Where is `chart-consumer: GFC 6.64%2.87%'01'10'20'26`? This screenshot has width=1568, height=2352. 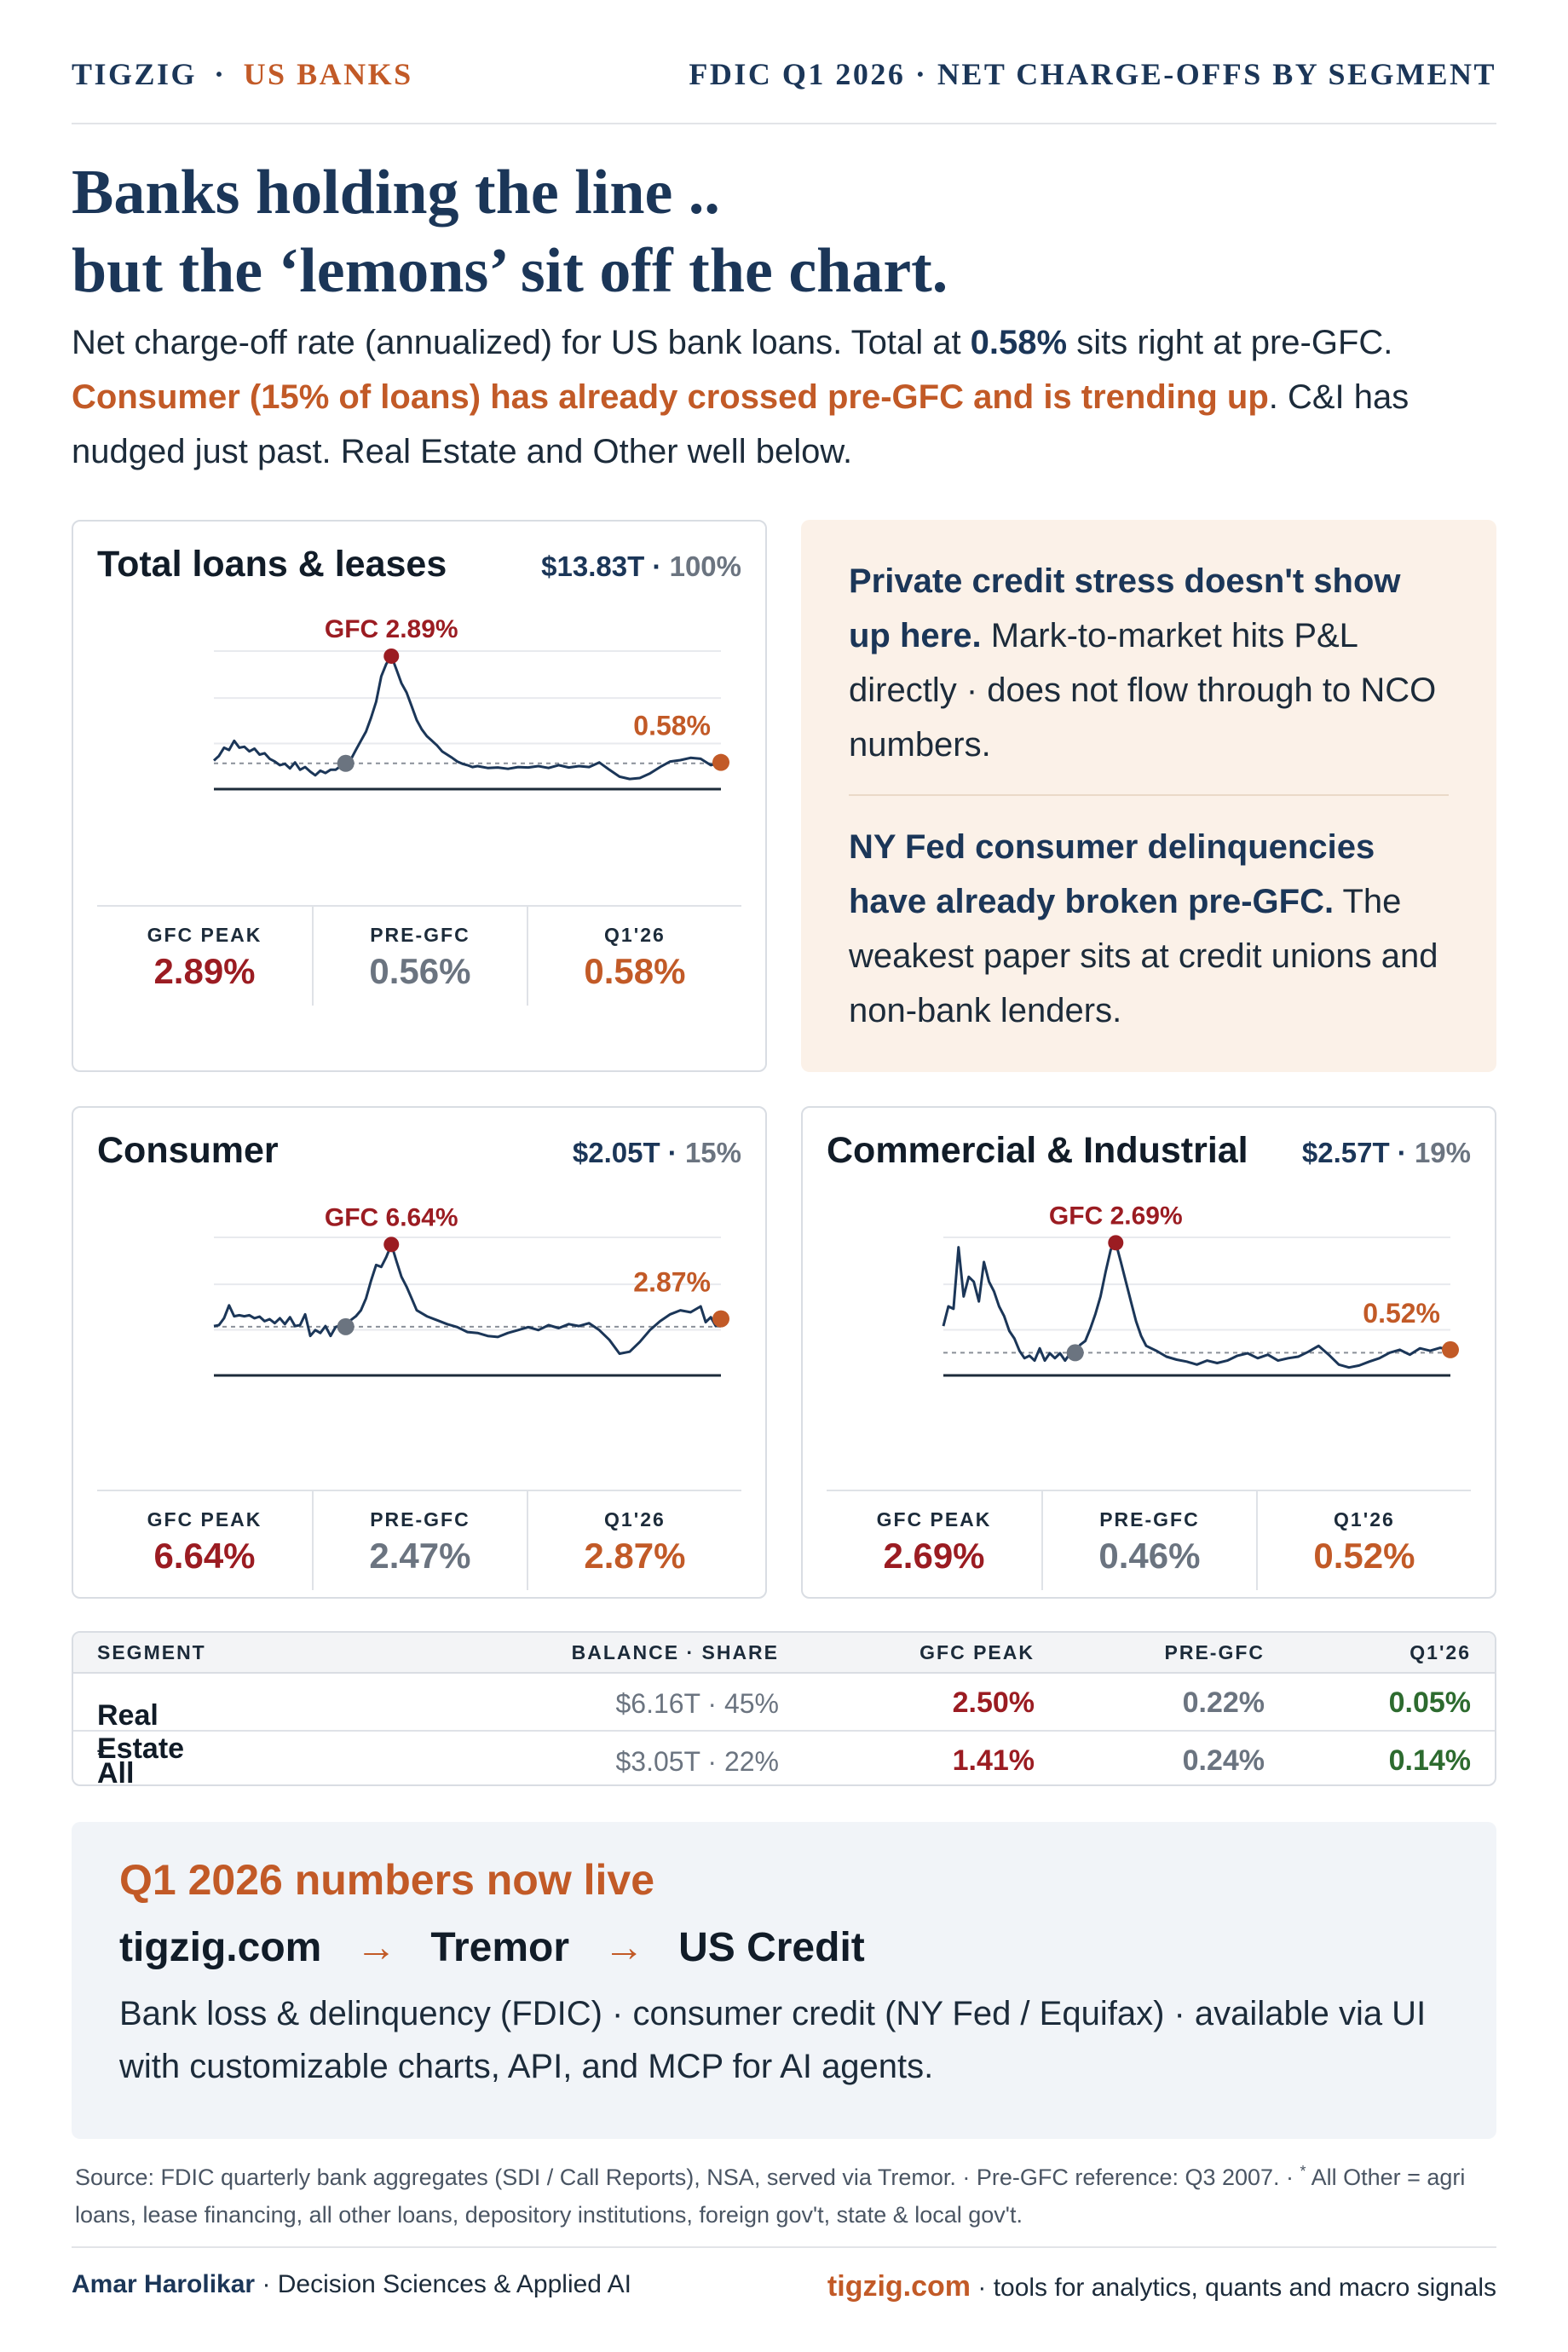 chart-consumer: GFC 6.64%2.87%'01'10'20'26 is located at coordinates (471, 1290).